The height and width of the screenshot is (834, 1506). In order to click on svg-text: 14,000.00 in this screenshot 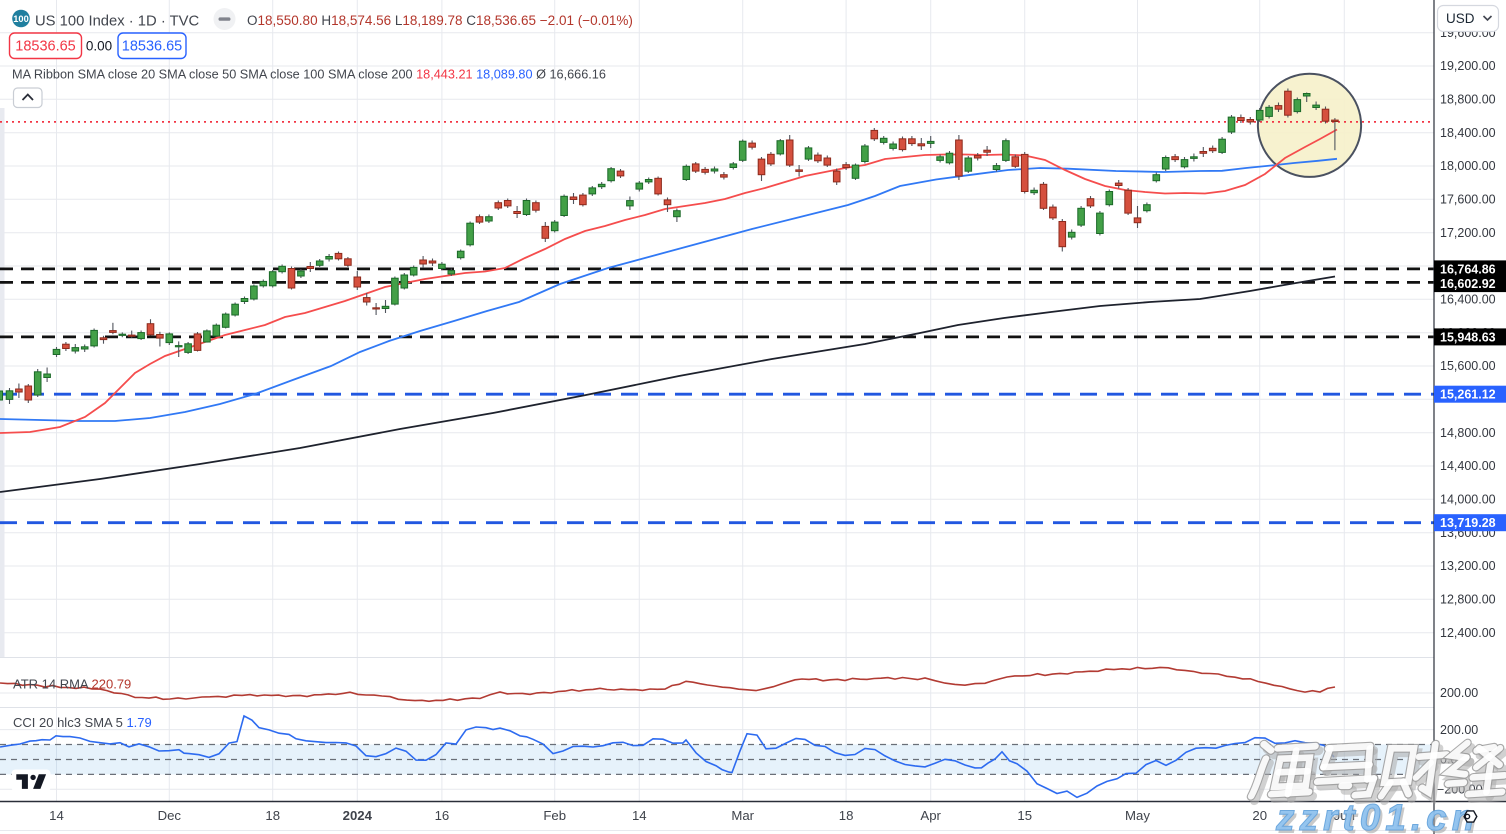, I will do `click(1468, 500)`.